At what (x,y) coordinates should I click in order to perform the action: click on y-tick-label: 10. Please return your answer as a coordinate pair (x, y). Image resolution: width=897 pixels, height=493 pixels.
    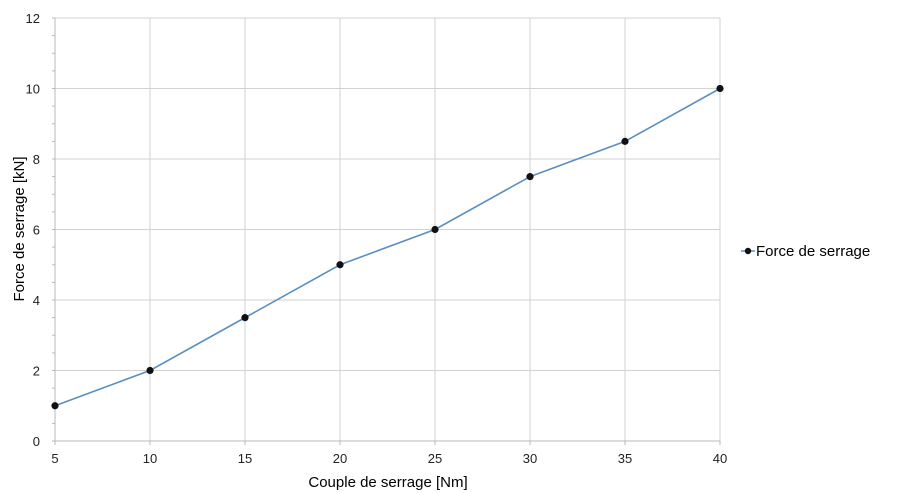
    Looking at the image, I should click on (33, 89).